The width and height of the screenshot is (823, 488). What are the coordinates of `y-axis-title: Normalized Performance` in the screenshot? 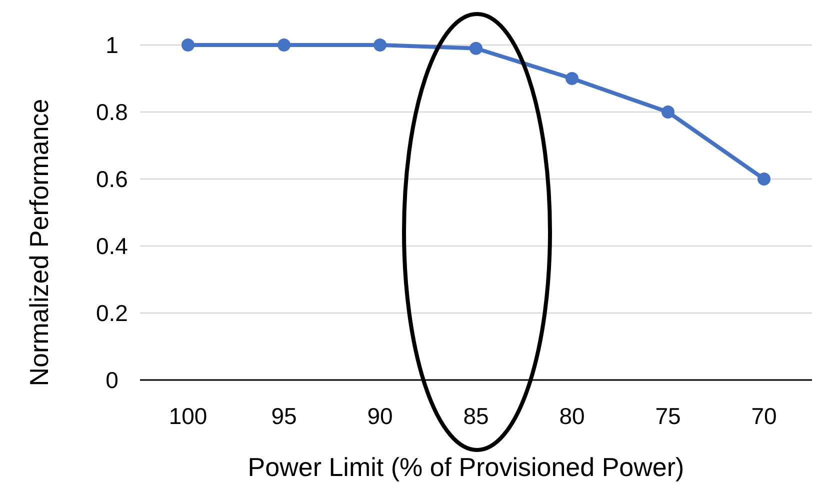 It's located at (39, 242).